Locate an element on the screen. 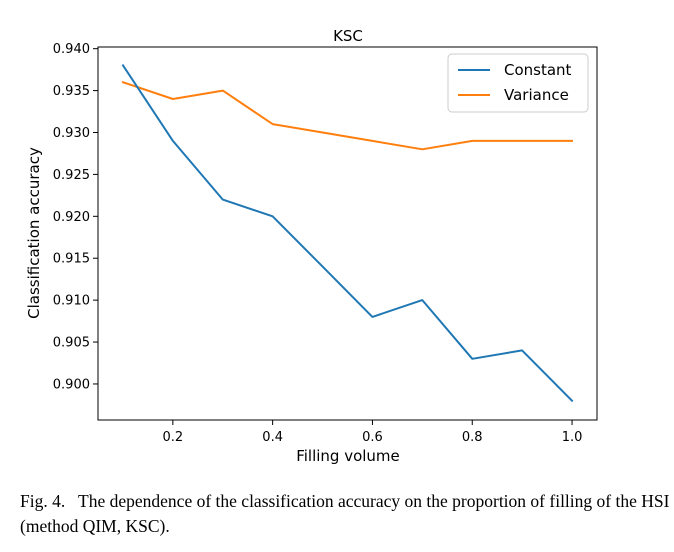  chart-title: KSC is located at coordinates (348, 36).